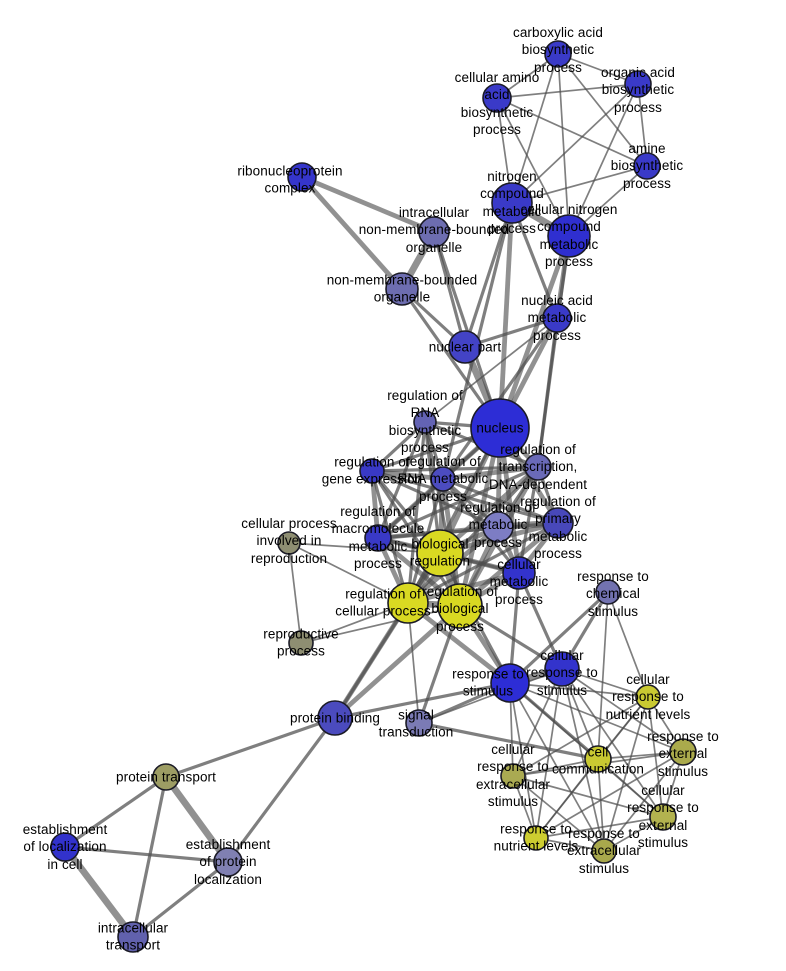  I want to click on node-regulation-of-gene-expression, so click(372, 471).